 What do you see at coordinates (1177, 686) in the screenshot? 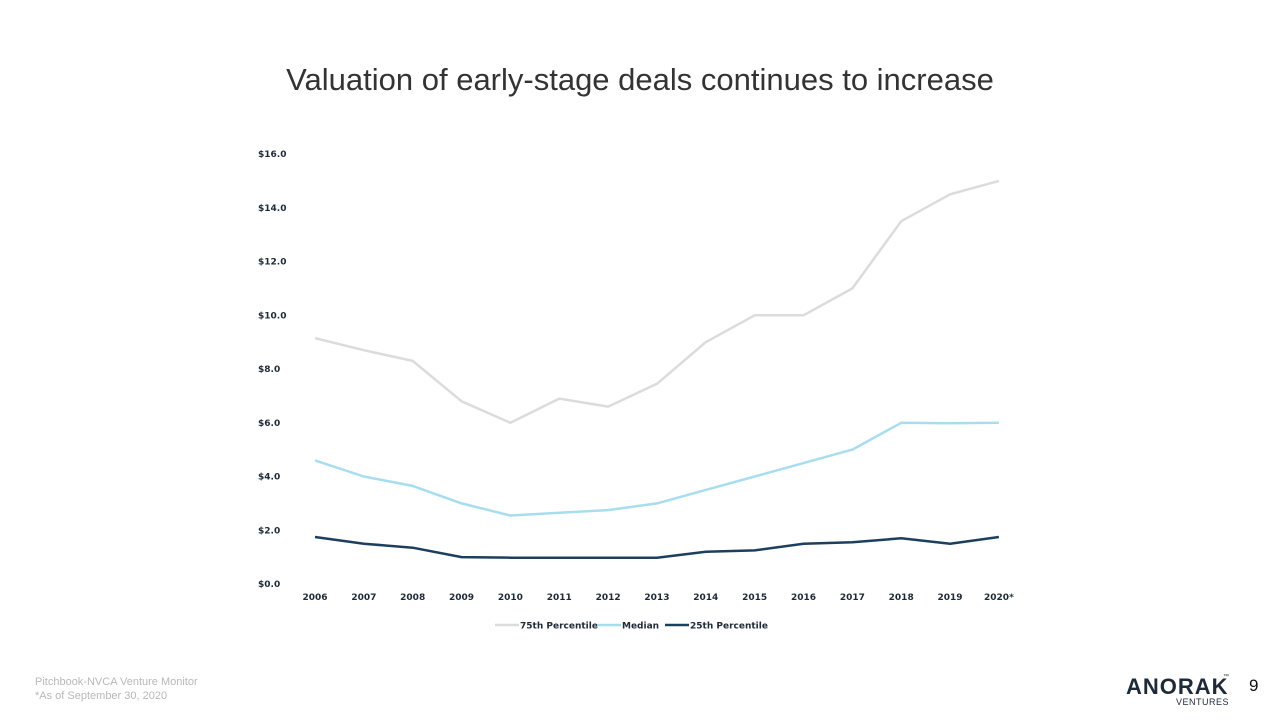
I see `logo-wordmark: ANORAK` at bounding box center [1177, 686].